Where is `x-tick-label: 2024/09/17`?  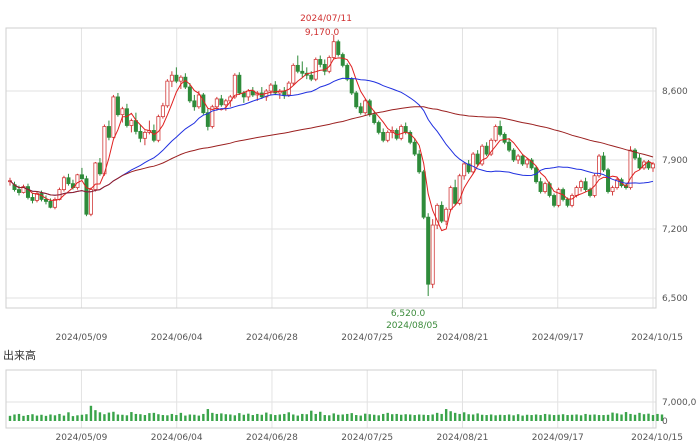
x-tick-label: 2024/09/17 is located at coordinates (558, 438).